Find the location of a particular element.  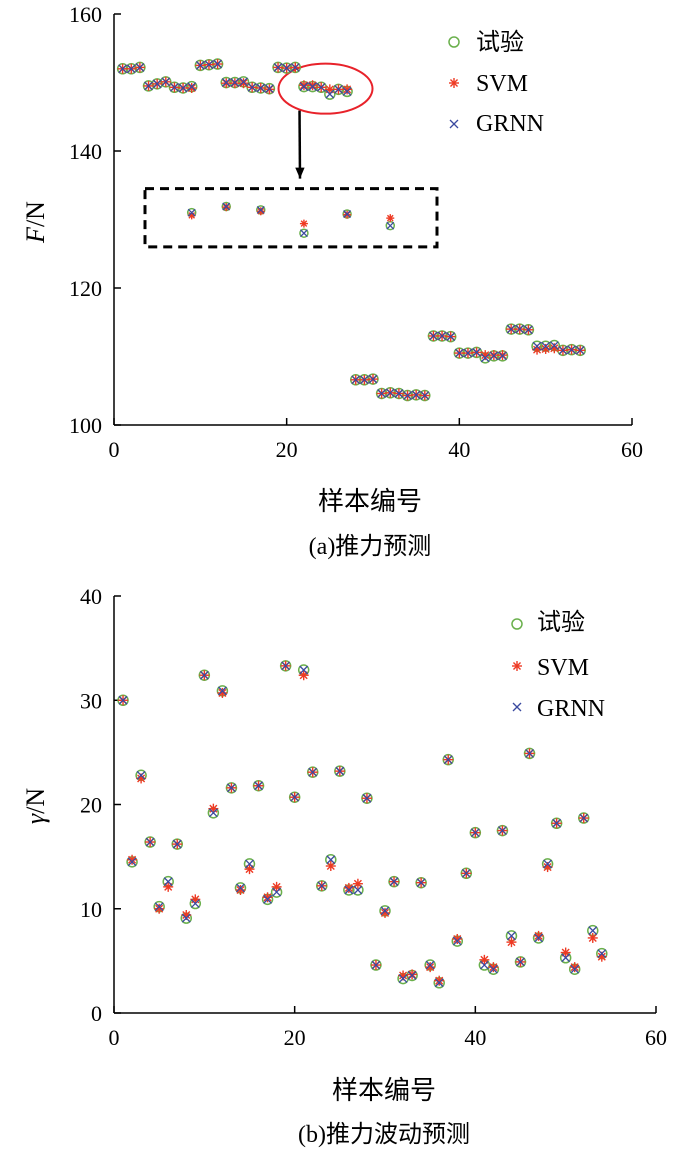

y-tick-label: 100 is located at coordinates (85, 425).